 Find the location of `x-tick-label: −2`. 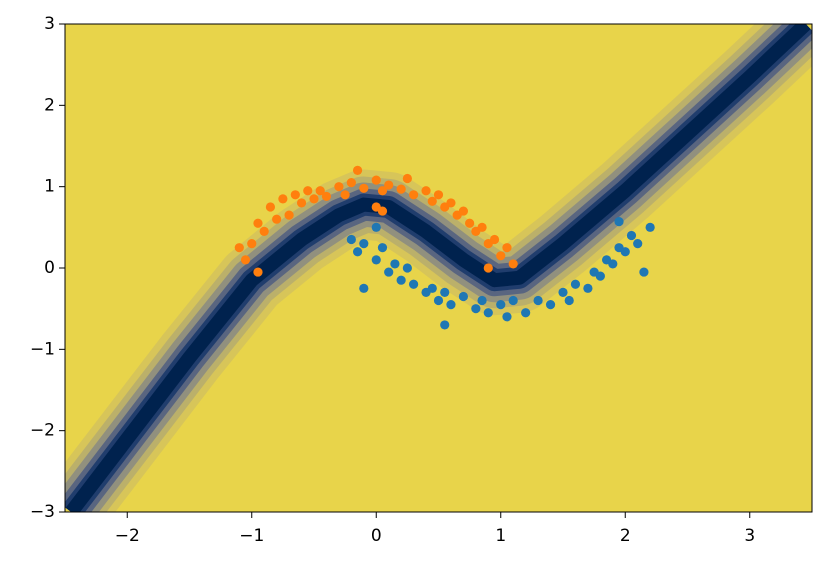

x-tick-label: −2 is located at coordinates (127, 536).